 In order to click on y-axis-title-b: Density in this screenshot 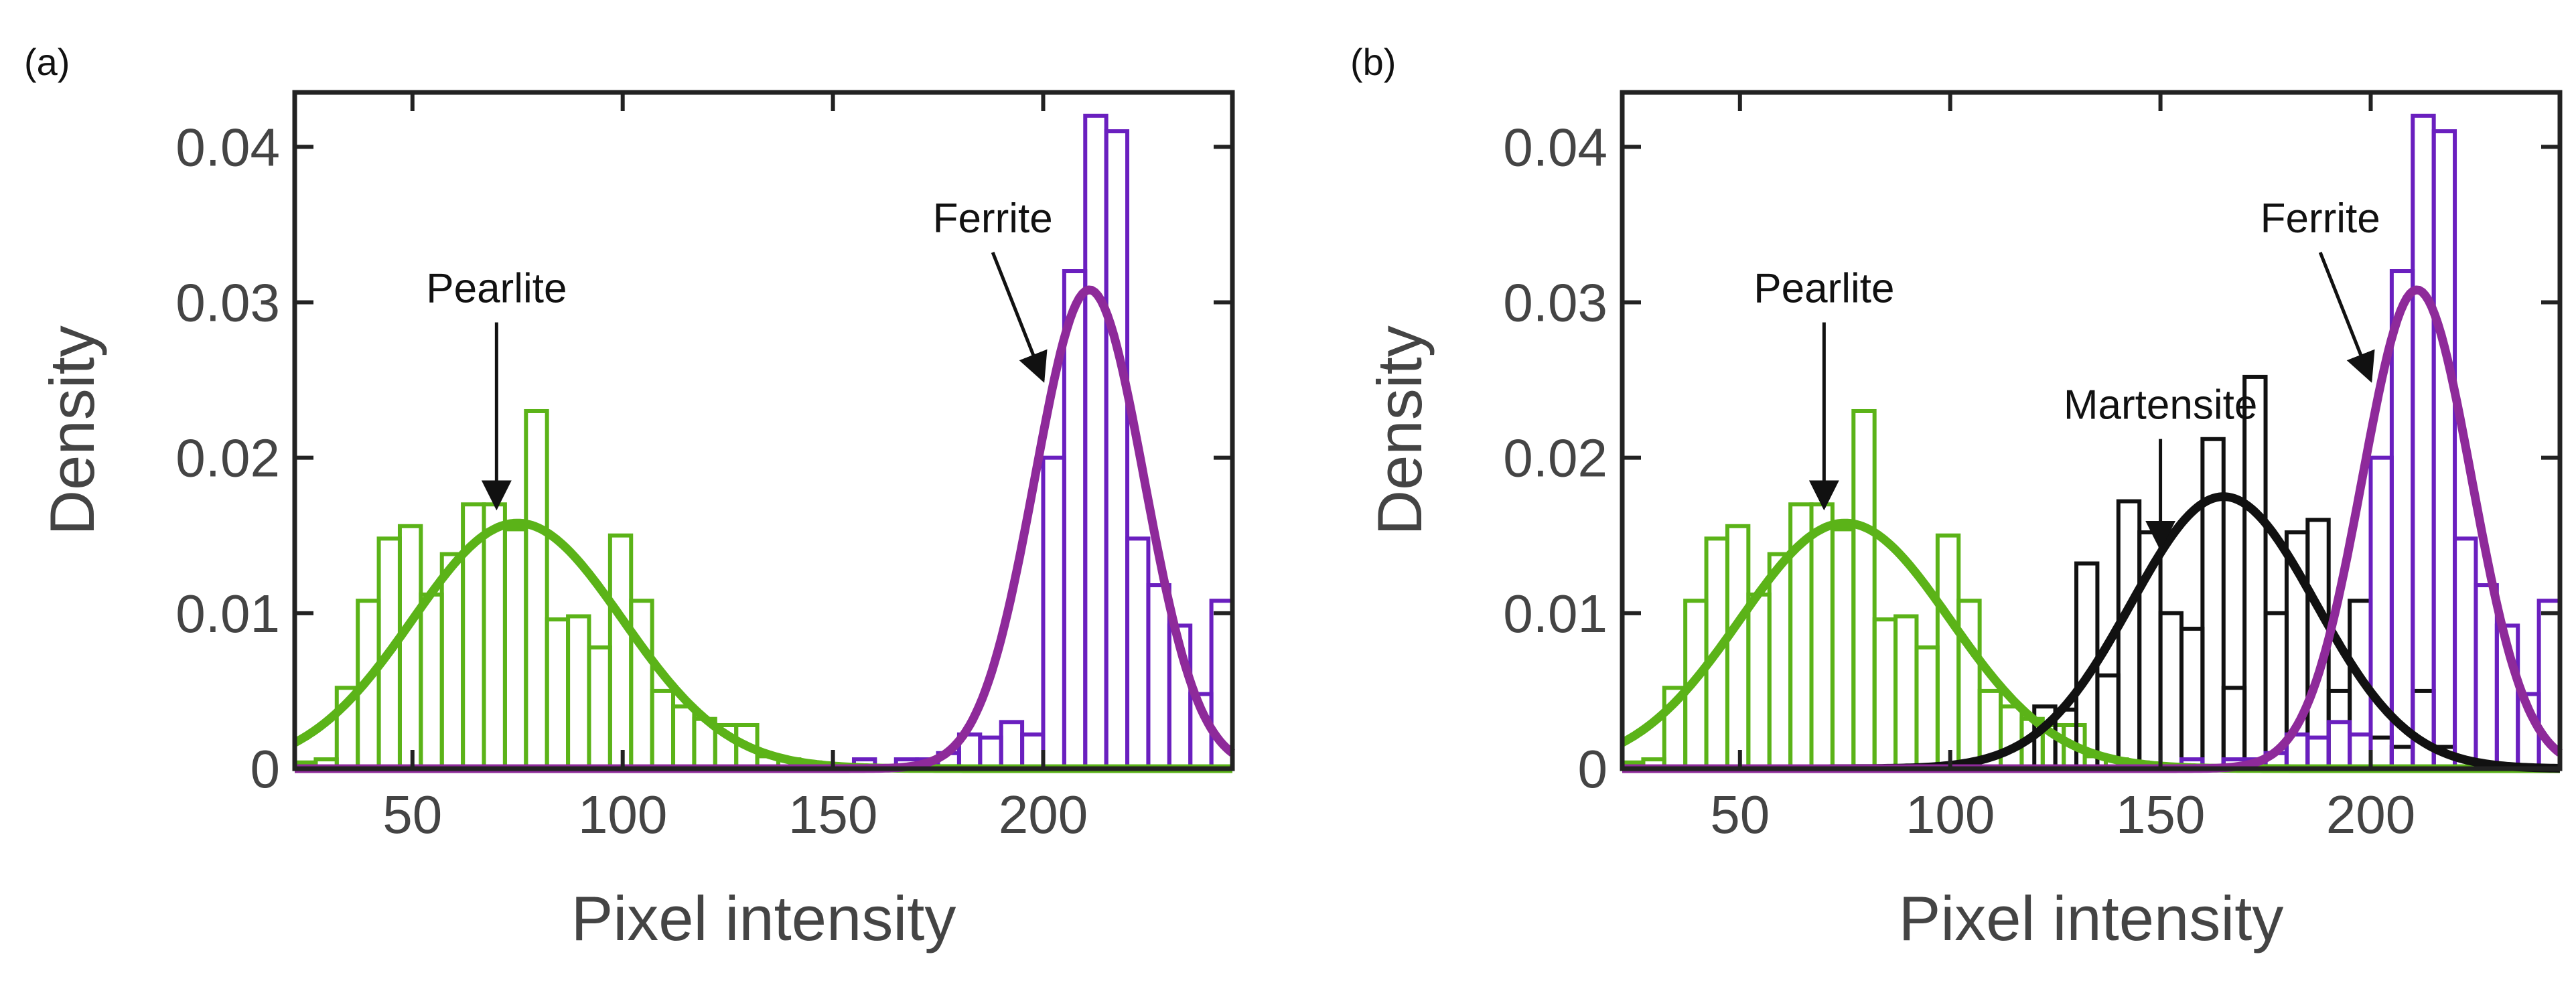, I will do `click(1399, 430)`.